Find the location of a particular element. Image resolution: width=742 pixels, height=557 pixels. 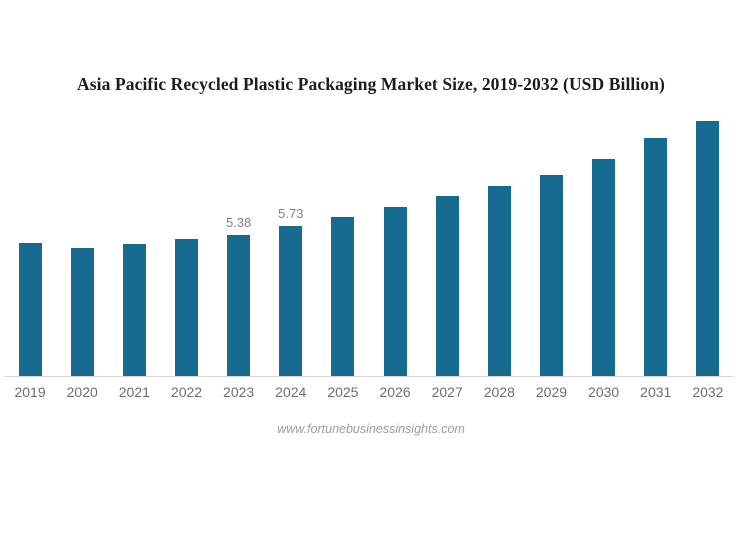

x-axis-label-2019: 2019 is located at coordinates (30, 392).